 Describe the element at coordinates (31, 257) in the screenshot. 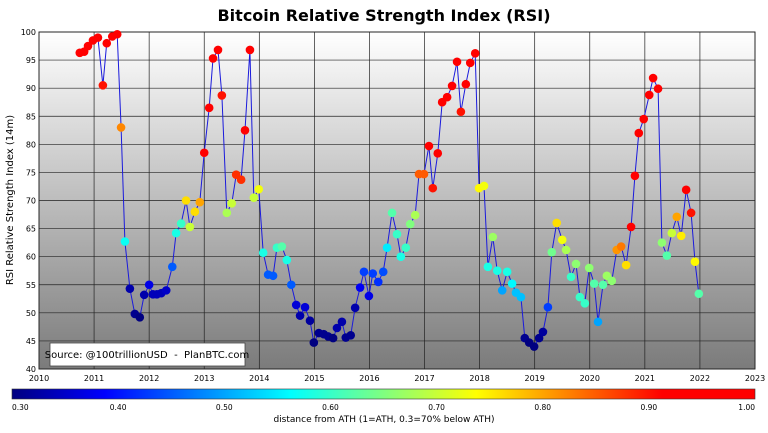

I see `y-tick-label: 60` at that location.